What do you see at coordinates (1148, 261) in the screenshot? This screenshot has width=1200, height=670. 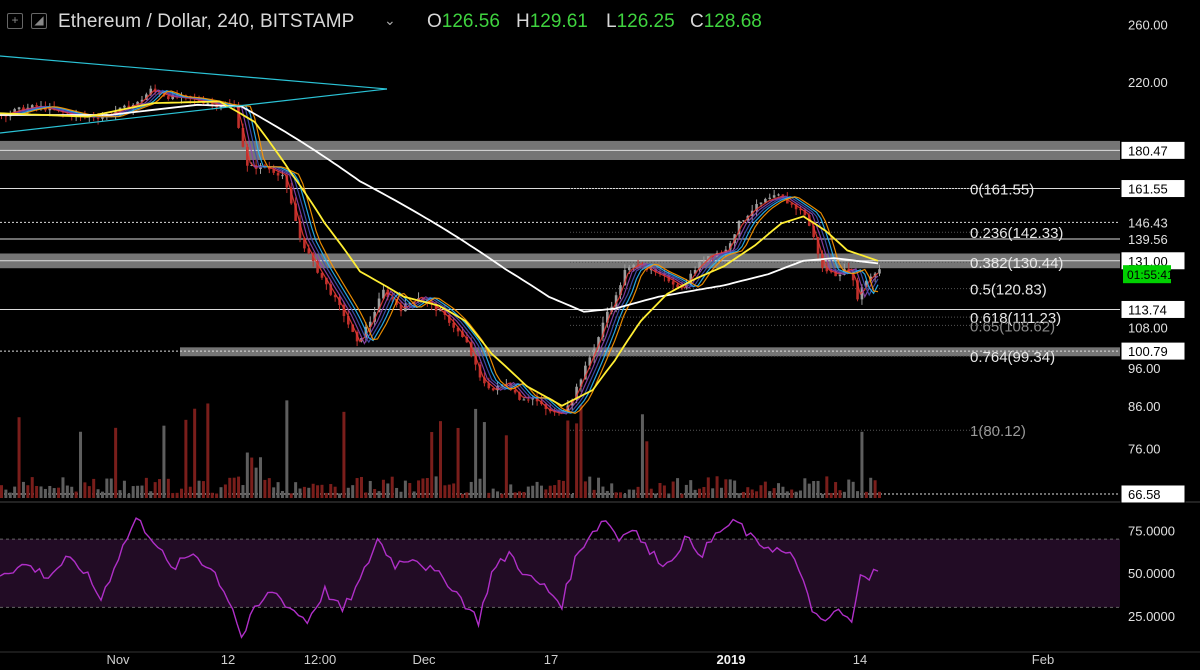 I see `price-tag-label: 131.00` at bounding box center [1148, 261].